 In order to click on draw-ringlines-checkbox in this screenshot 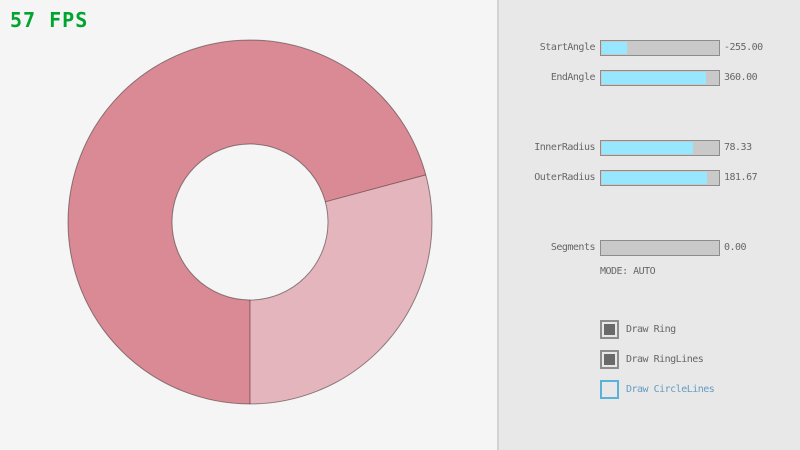, I will do `click(609, 359)`.